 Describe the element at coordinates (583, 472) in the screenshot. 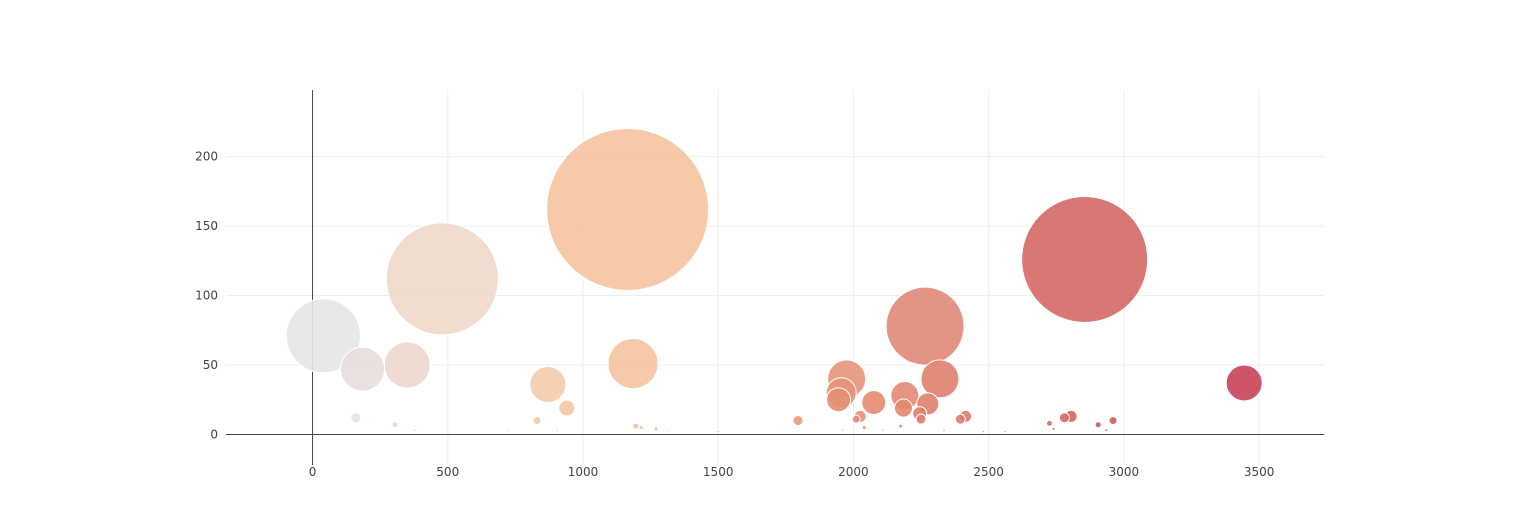

I see `x-tick-label: 1000` at that location.